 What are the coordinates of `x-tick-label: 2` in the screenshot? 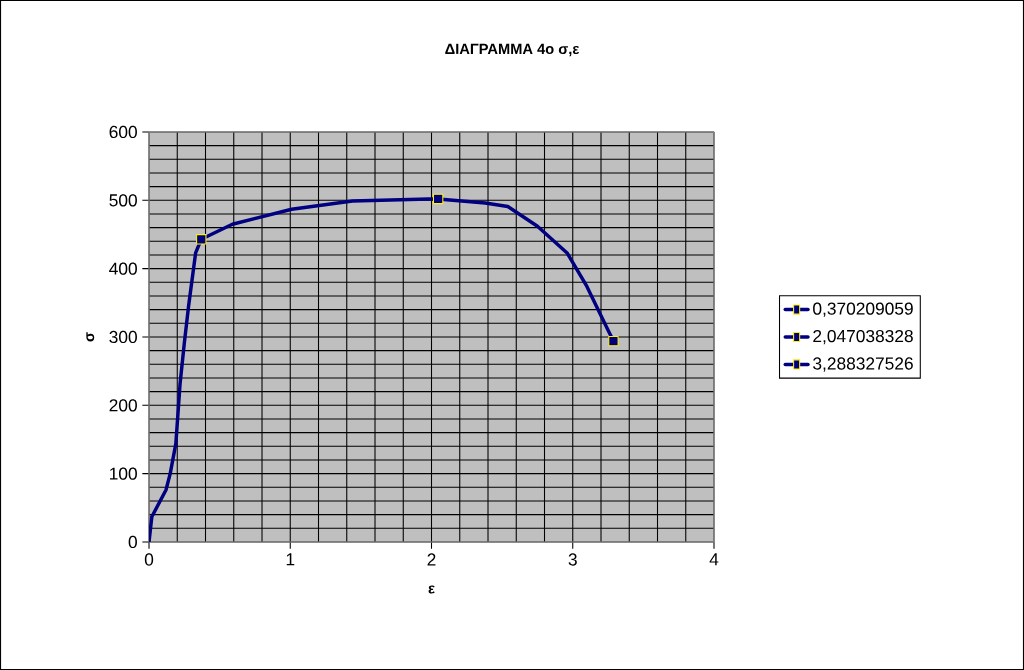 It's located at (431, 559).